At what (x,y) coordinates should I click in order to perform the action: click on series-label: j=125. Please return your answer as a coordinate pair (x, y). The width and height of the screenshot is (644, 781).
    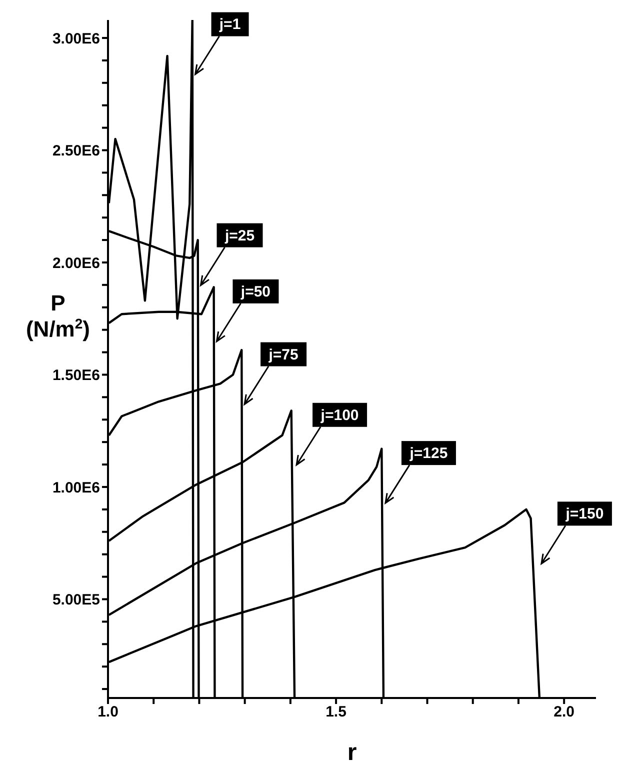
    Looking at the image, I should click on (428, 453).